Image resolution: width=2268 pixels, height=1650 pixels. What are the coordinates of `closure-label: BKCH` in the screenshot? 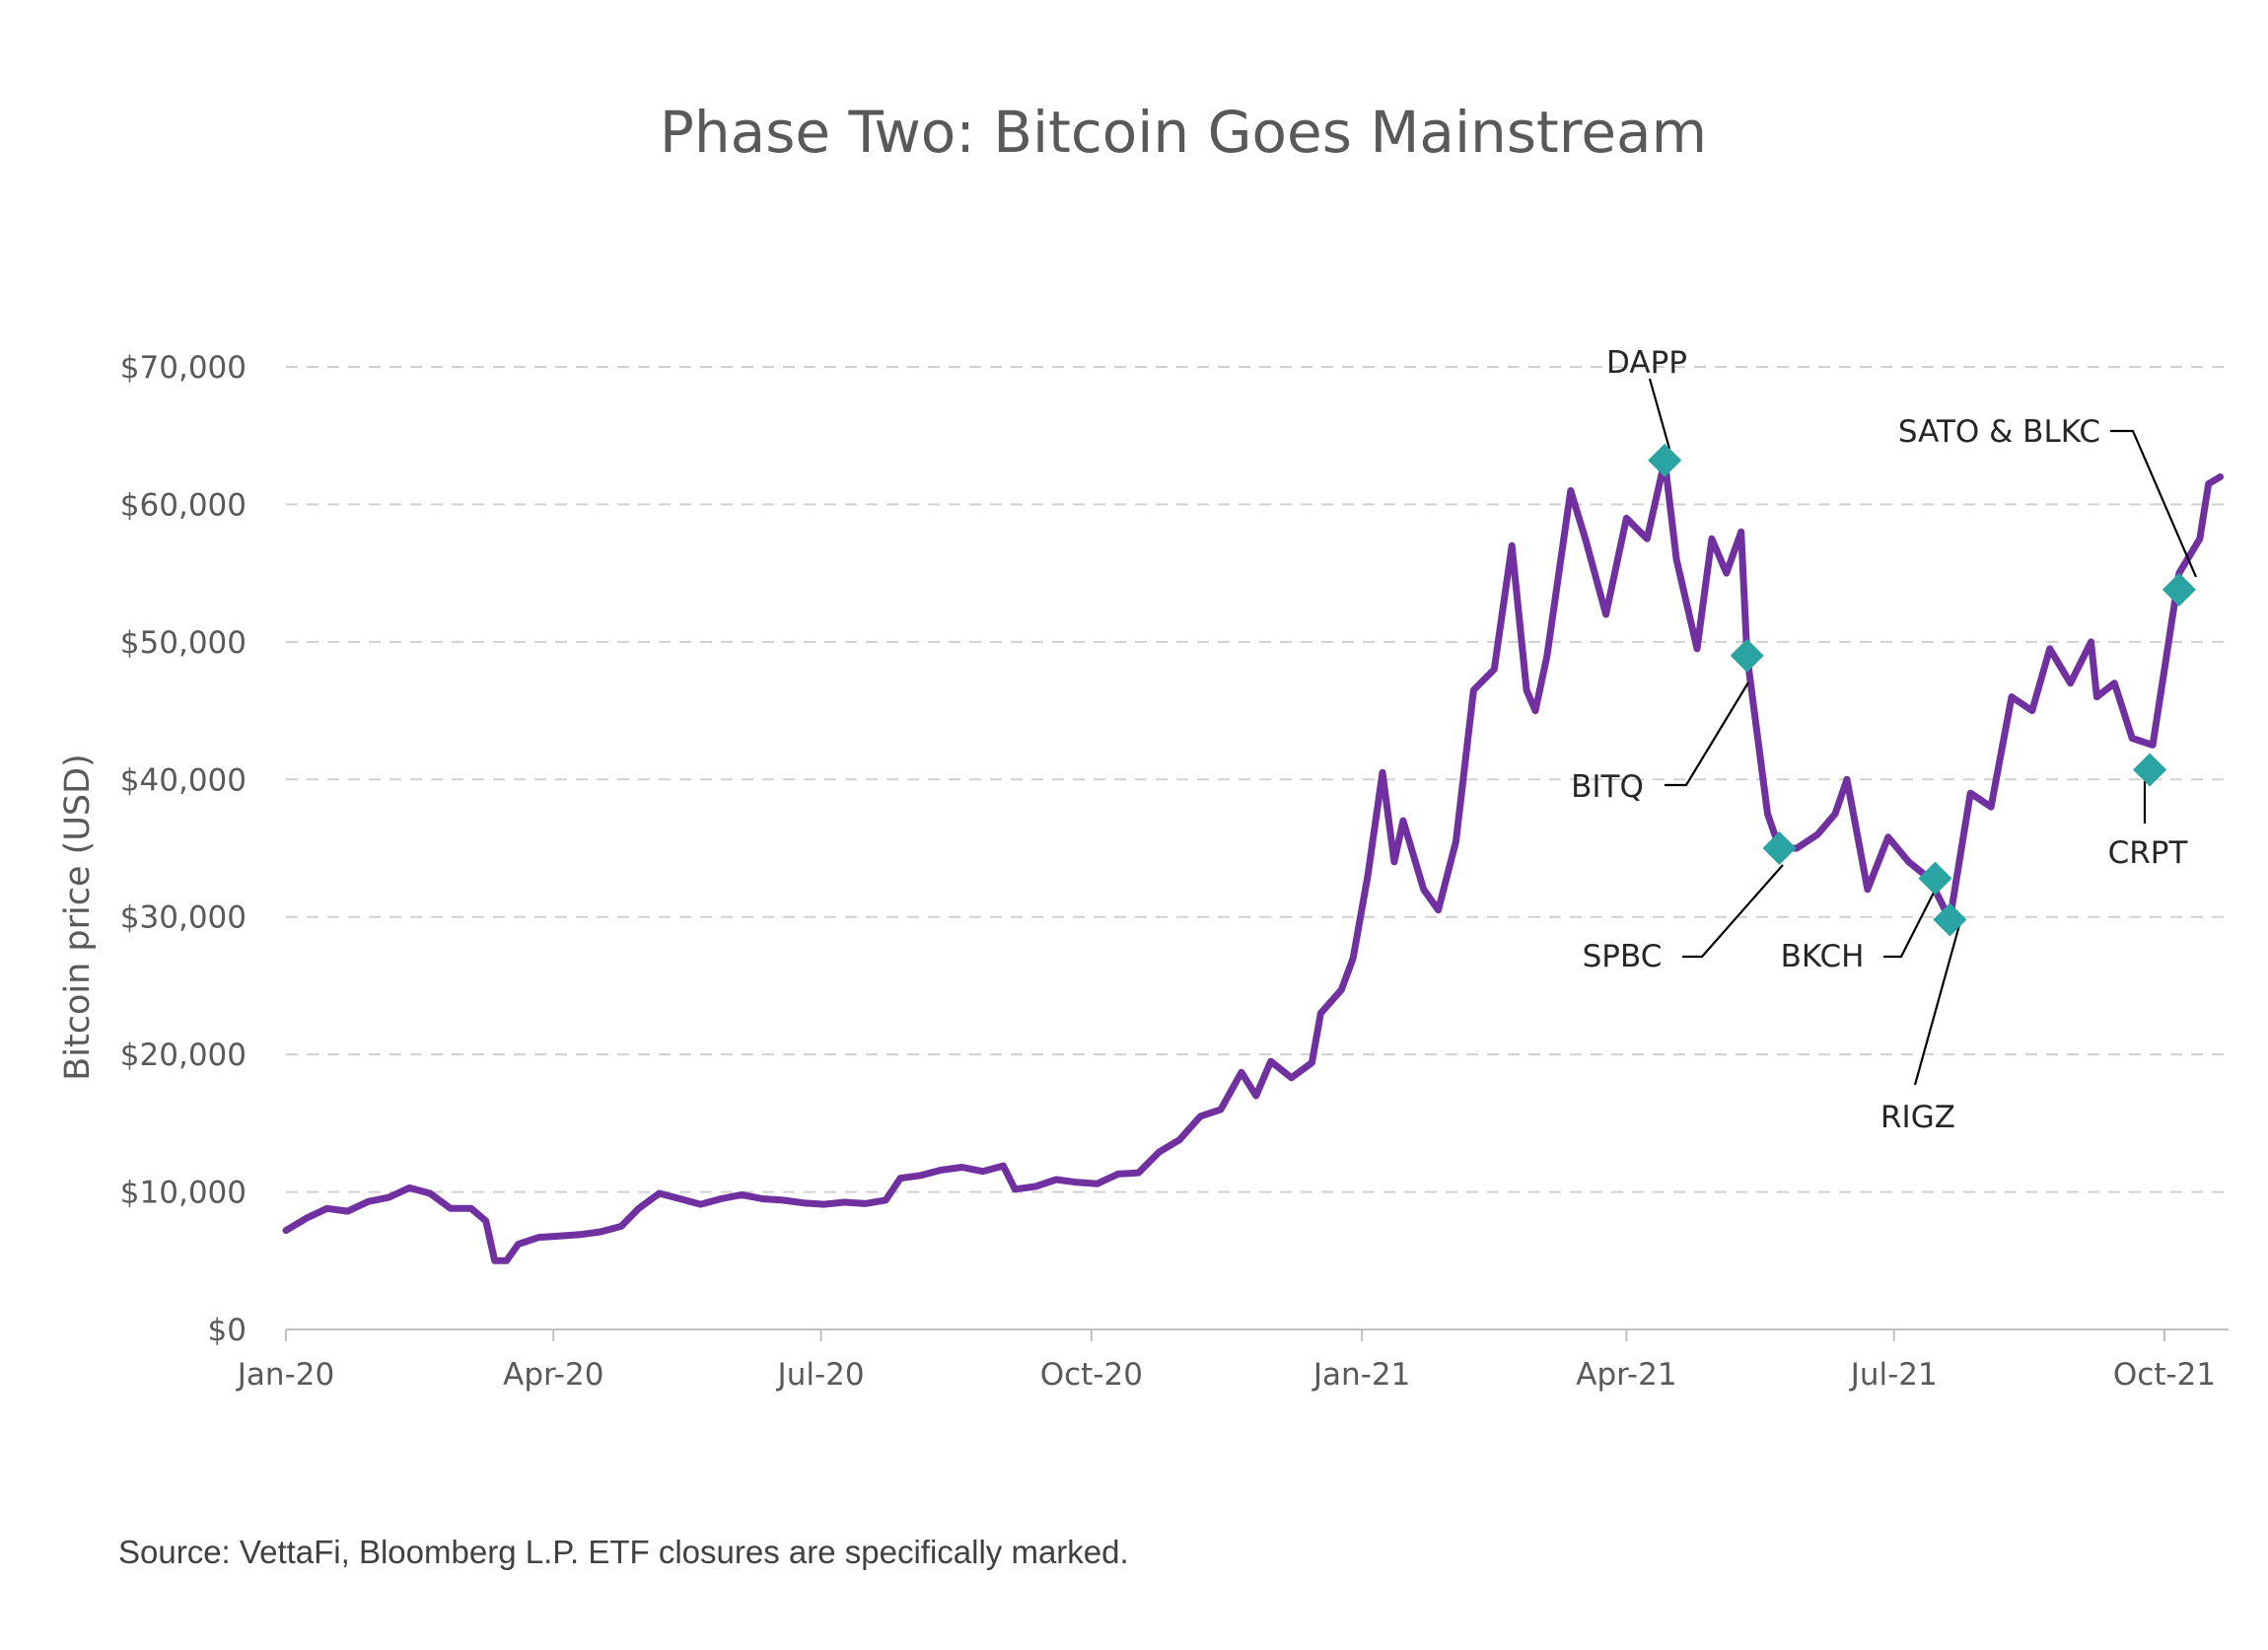 It's located at (1823, 956).